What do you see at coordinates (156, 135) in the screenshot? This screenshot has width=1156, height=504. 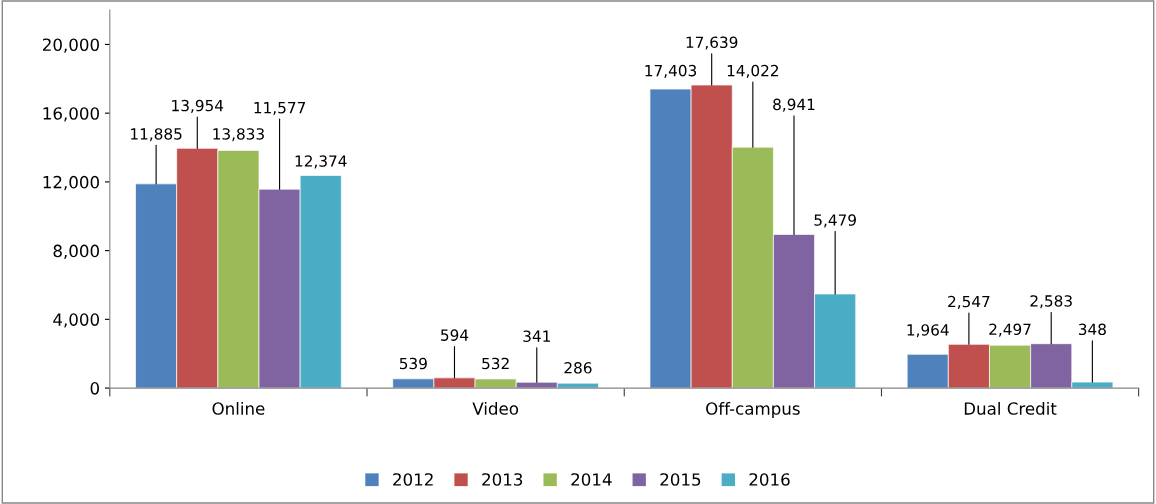 I see `data-label: 11,885` at bounding box center [156, 135].